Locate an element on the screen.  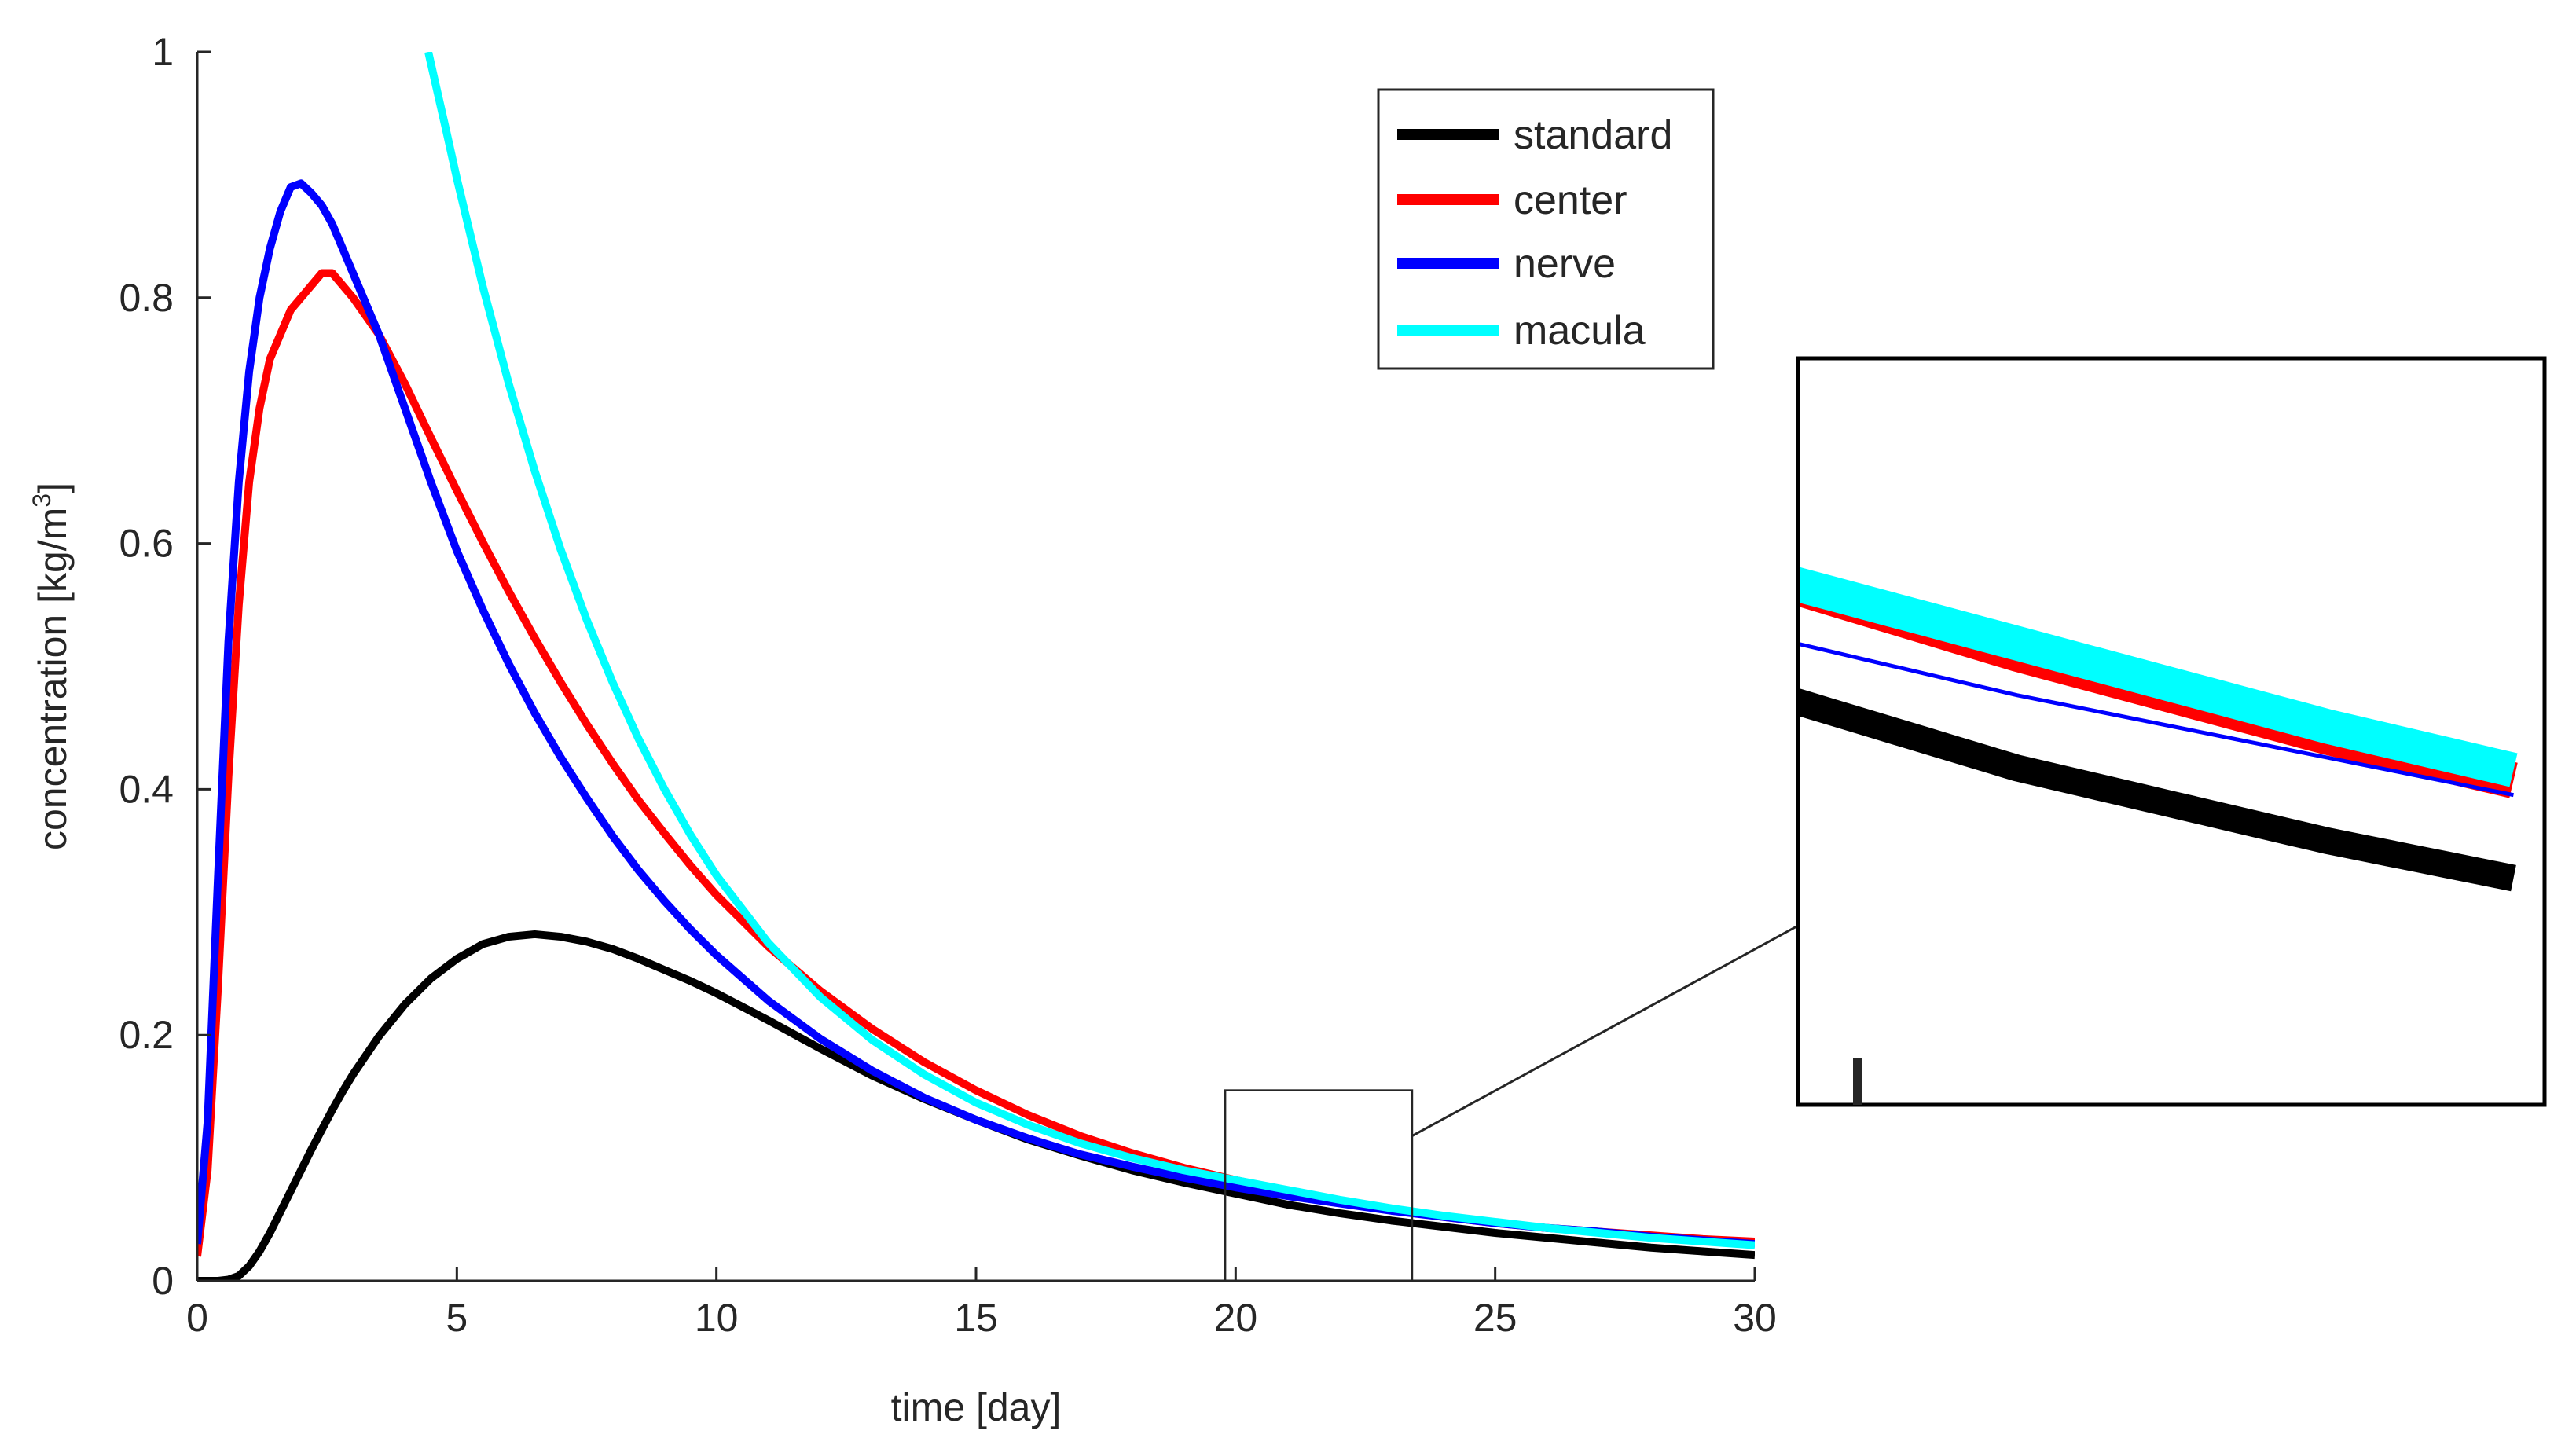
y-tick-label: 0.2 is located at coordinates (146, 1035).